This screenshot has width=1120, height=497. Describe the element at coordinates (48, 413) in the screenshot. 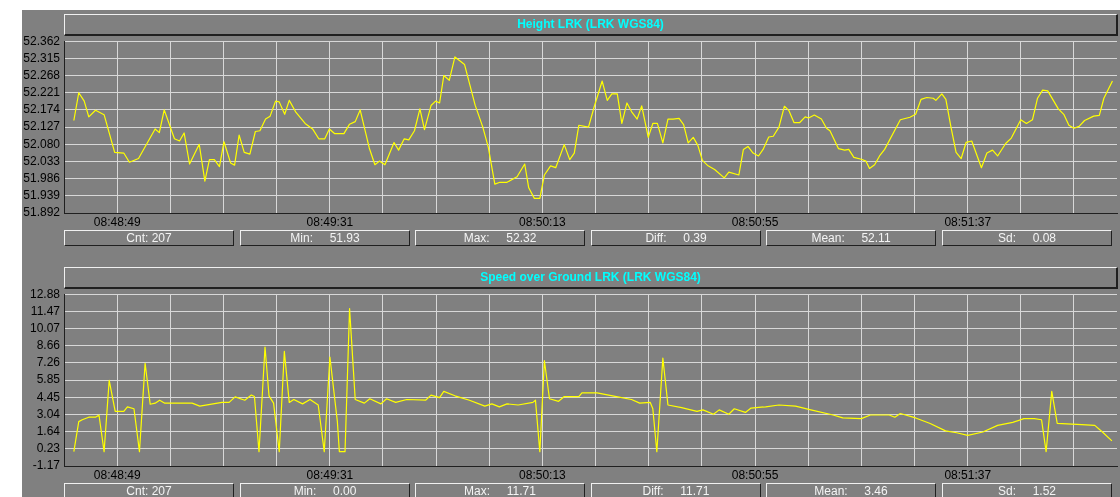

I see `y-tick-label: 3.04` at that location.